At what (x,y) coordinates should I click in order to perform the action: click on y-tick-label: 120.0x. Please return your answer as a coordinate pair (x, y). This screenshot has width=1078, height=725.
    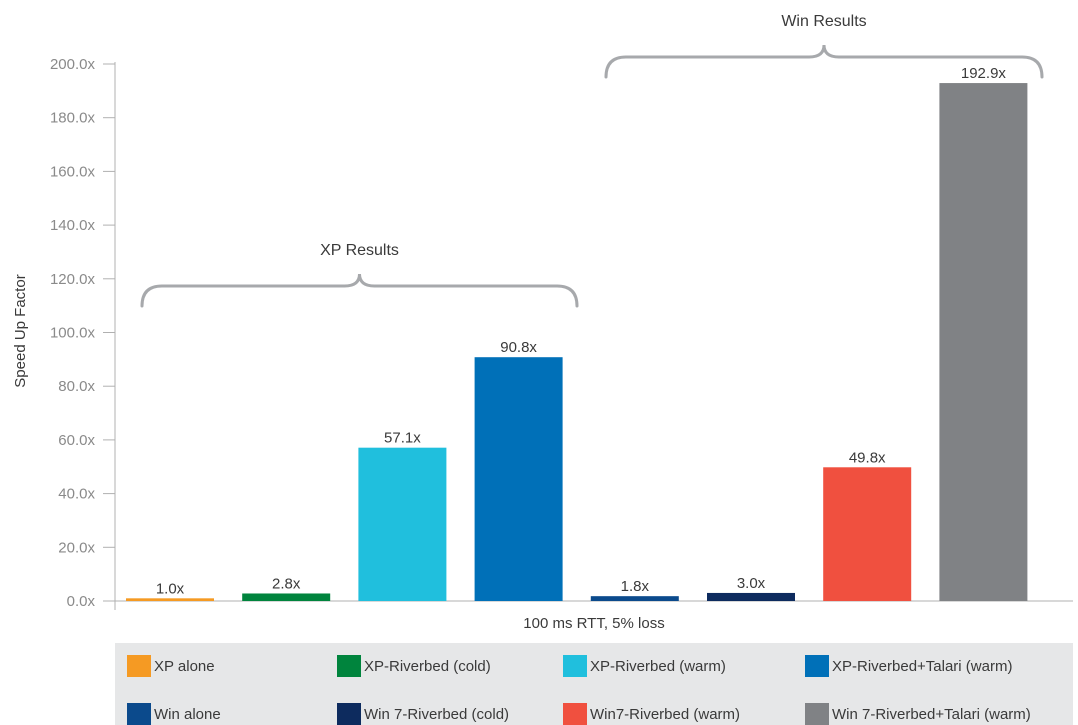
    Looking at the image, I should click on (73, 279).